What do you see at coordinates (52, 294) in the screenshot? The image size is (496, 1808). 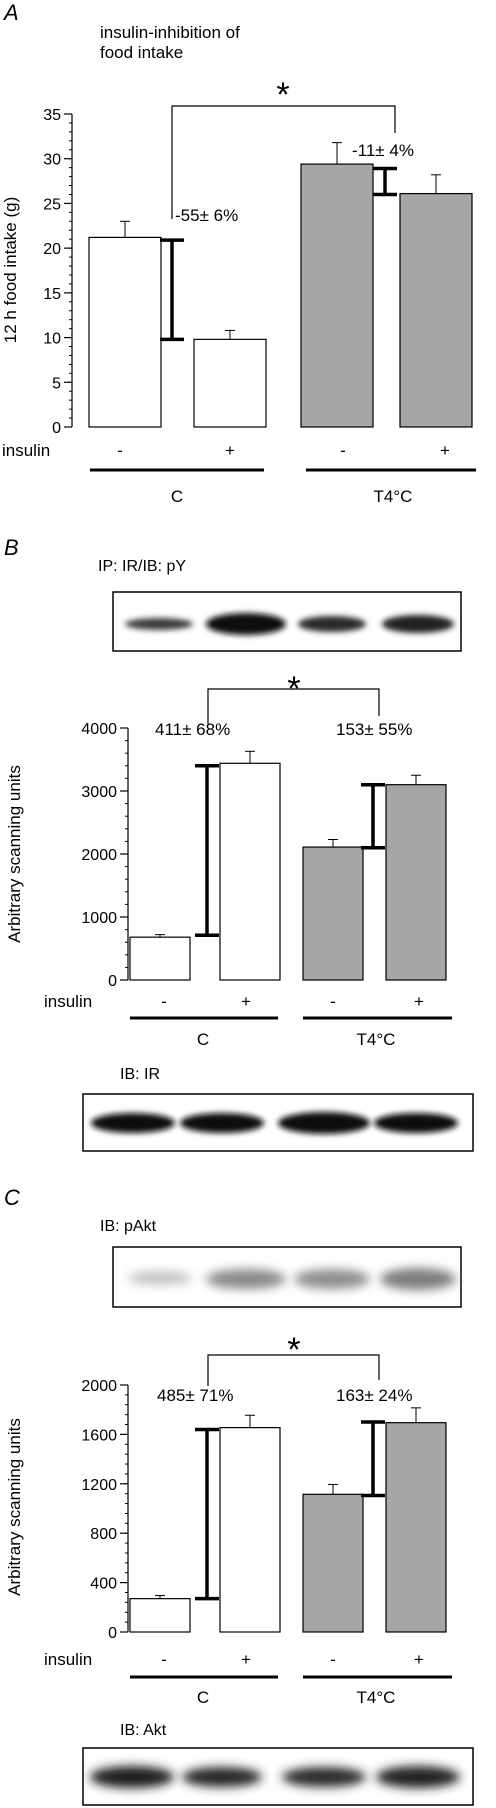 I see `panel-a-y-tick-label: 15` at bounding box center [52, 294].